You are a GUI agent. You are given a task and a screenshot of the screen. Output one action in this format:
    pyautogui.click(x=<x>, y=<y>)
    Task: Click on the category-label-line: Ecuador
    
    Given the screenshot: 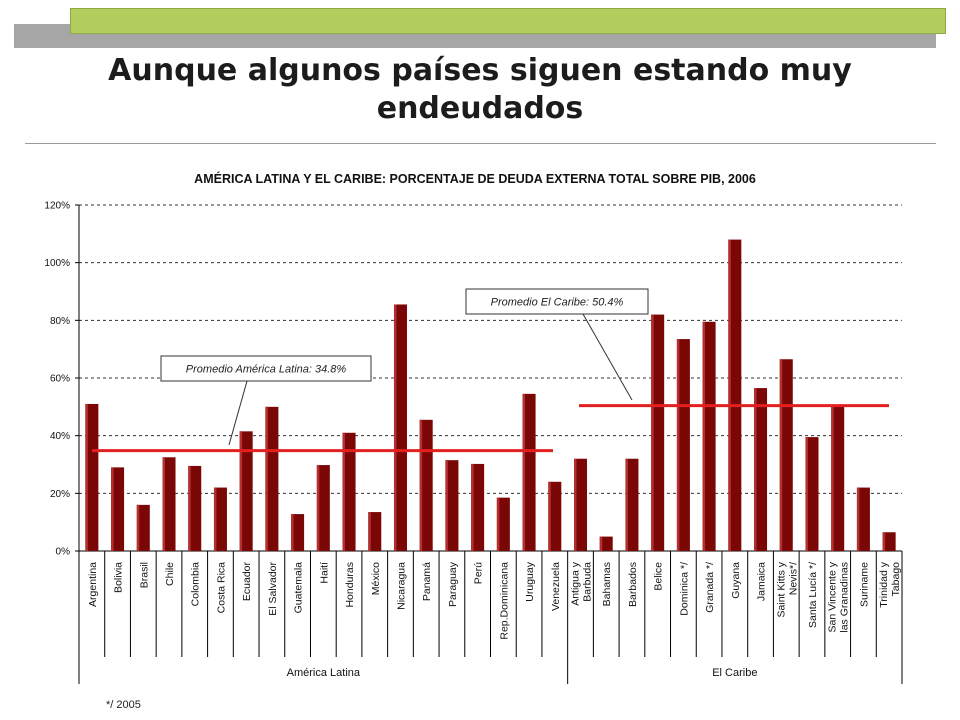 What is the action you would take?
    pyautogui.click(x=247, y=581)
    